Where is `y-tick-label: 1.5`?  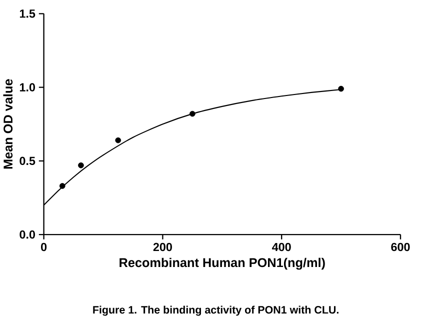 y-tick-label: 1.5 is located at coordinates (28, 13).